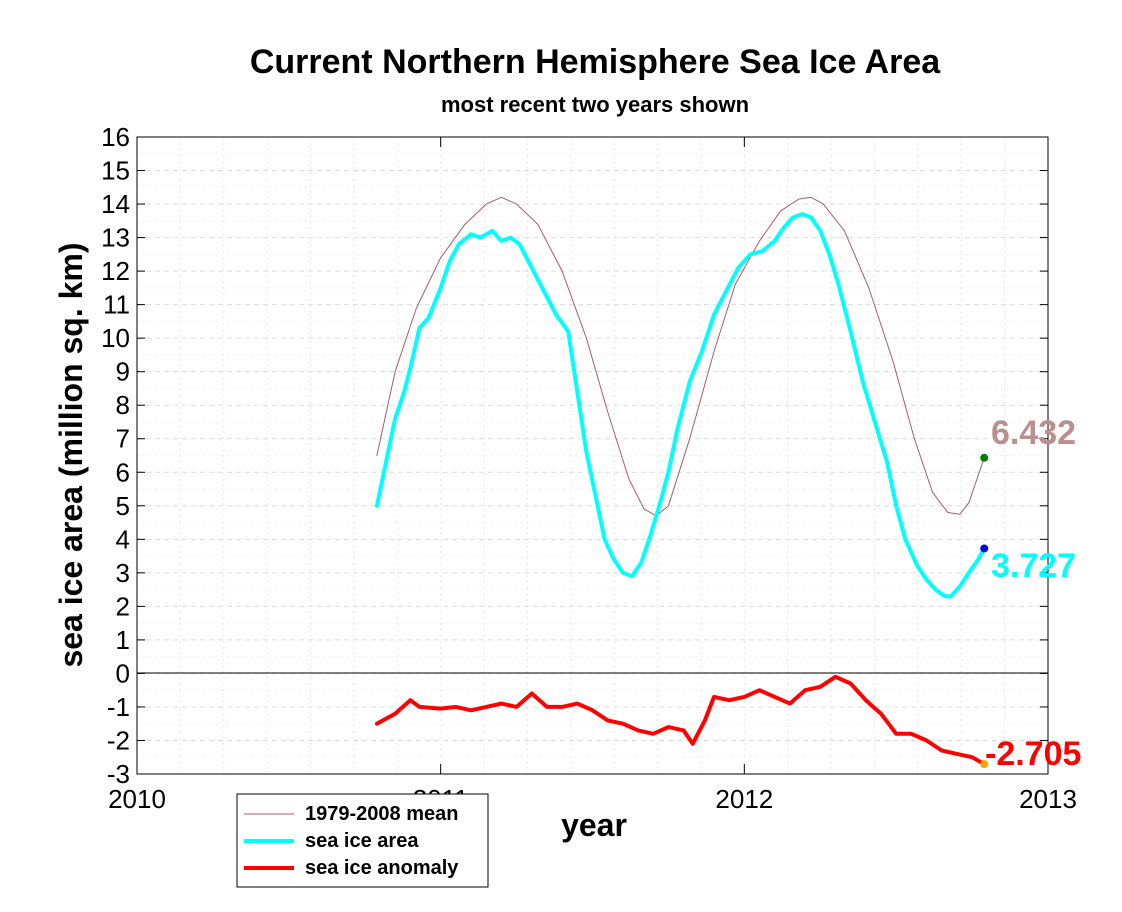 This screenshot has width=1122, height=912. What do you see at coordinates (984, 548) in the screenshot?
I see `end-marker-area` at bounding box center [984, 548].